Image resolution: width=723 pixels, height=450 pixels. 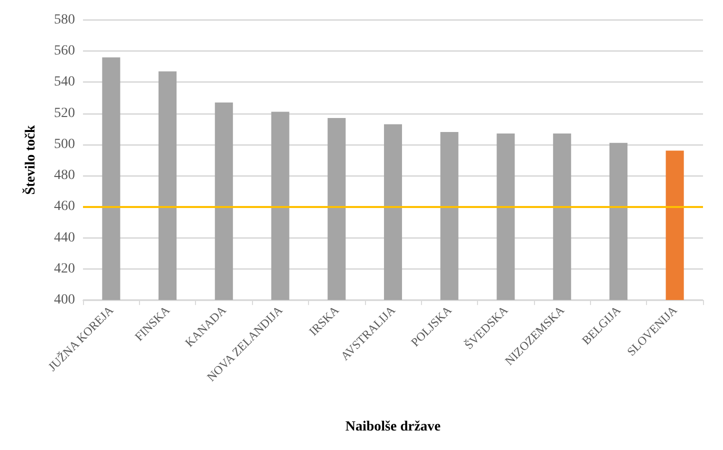 What do you see at coordinates (64, 268) in the screenshot?
I see `y-tick-label: 420` at bounding box center [64, 268].